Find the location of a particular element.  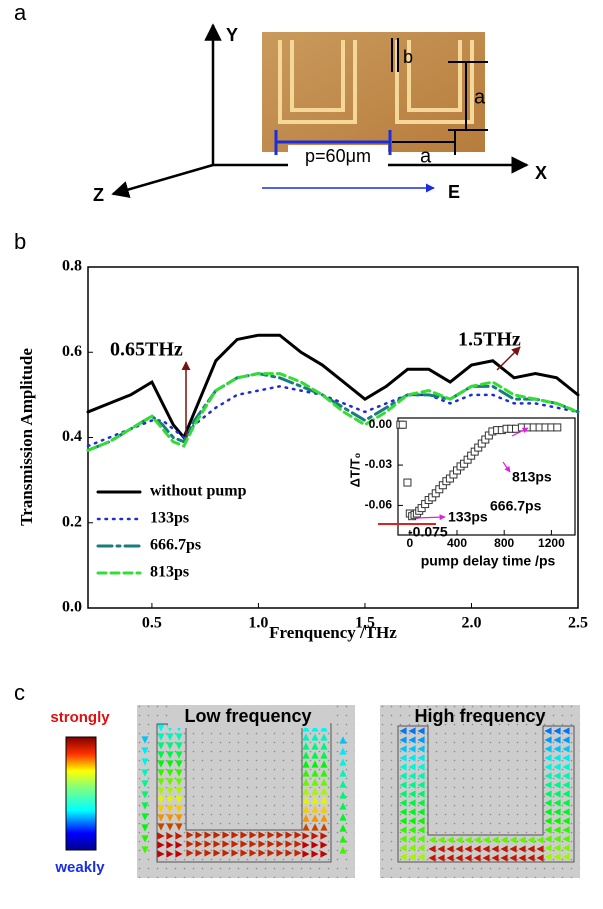

title-bg is located at coordinates (249, 717).